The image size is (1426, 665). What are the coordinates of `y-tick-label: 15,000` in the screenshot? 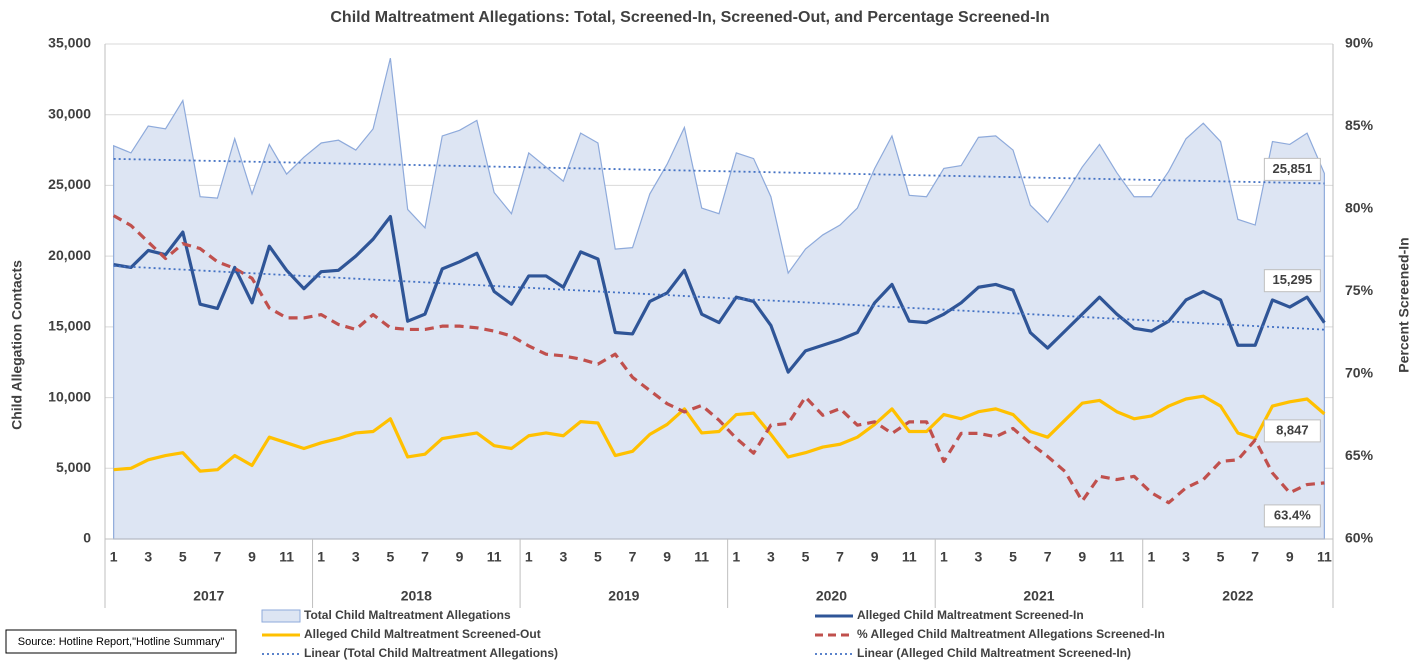 It's located at (69, 326).